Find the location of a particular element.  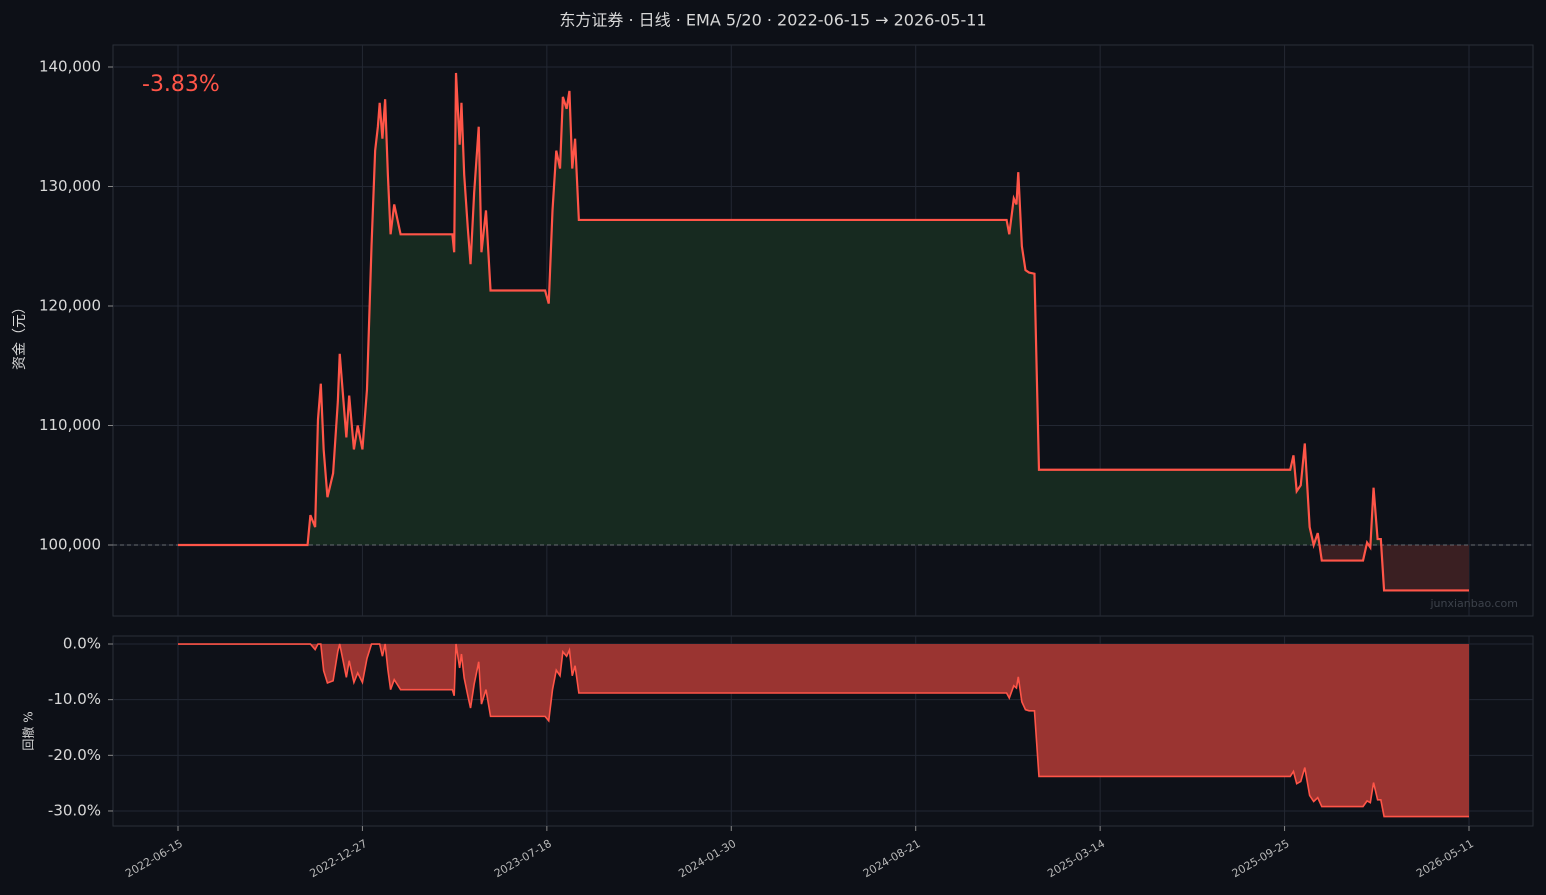

y-tick-label: 140,000 is located at coordinates (70, 66).